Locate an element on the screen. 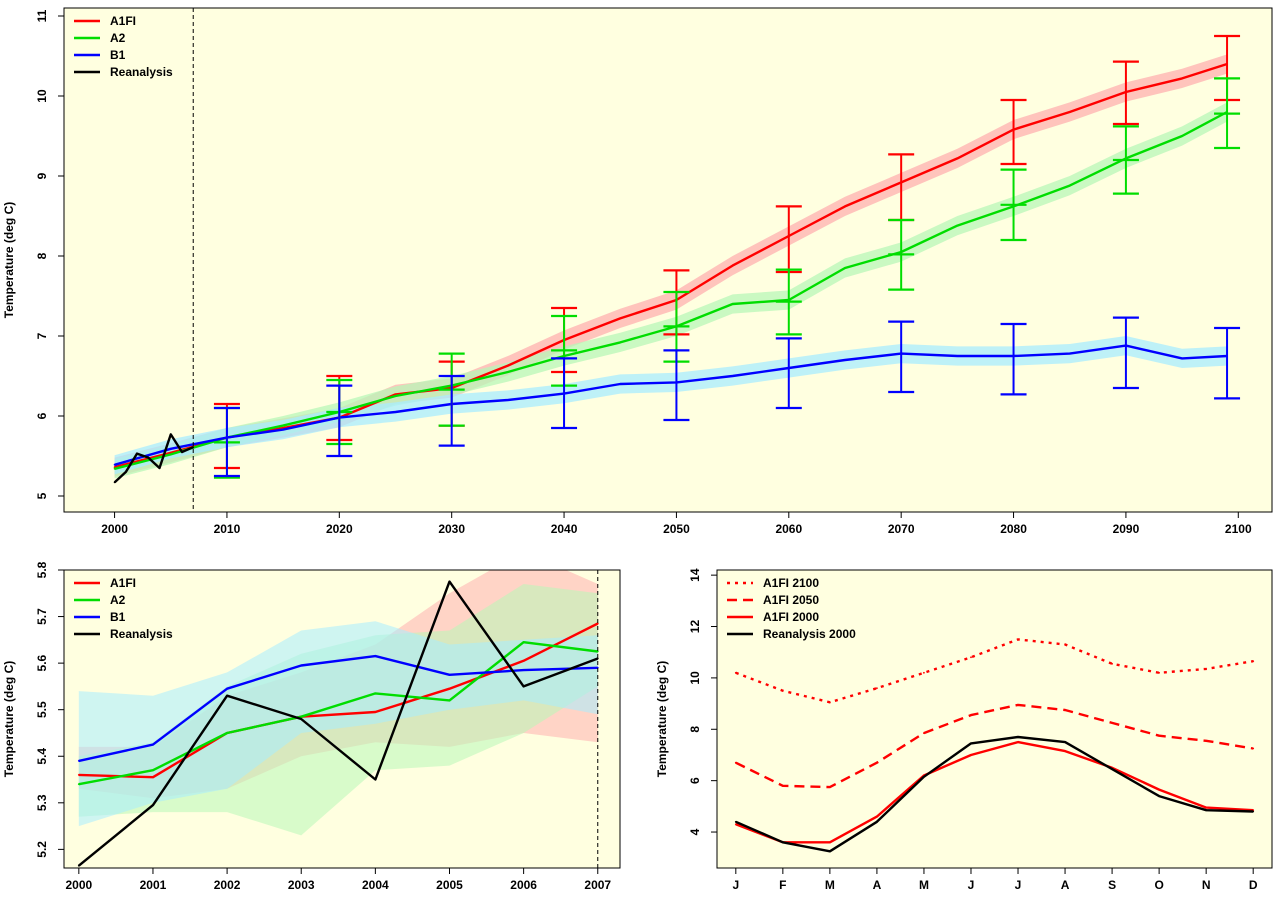 Image resolution: width=1280 pixels, height=897 pixels. x-tick-label: 2020 is located at coordinates (339, 529).